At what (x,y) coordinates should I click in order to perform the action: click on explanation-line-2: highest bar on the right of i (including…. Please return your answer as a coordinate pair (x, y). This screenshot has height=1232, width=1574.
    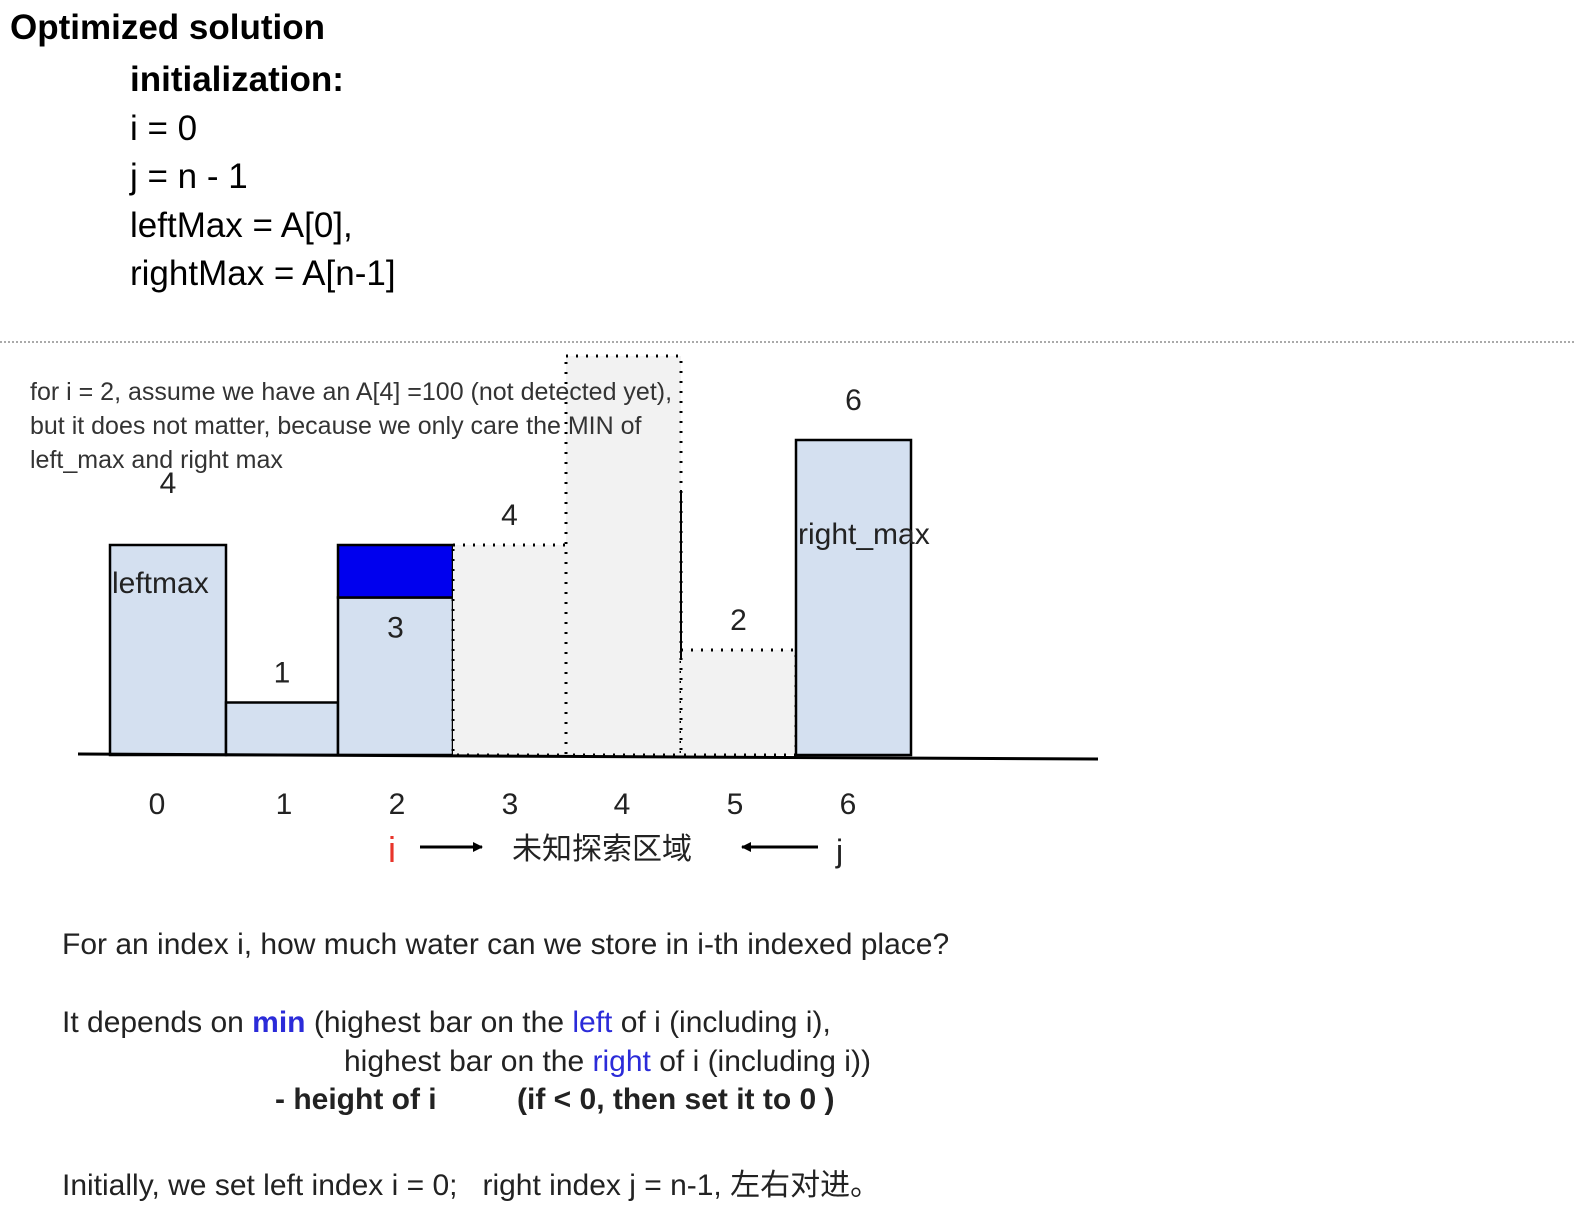
    Looking at the image, I should click on (607, 1061).